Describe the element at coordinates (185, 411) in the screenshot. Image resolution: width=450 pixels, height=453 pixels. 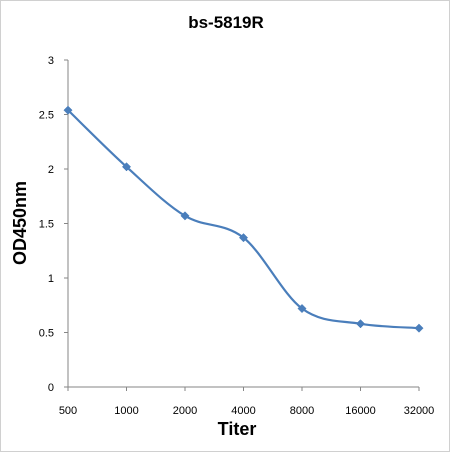
I see `x-tick-label: 2000` at that location.